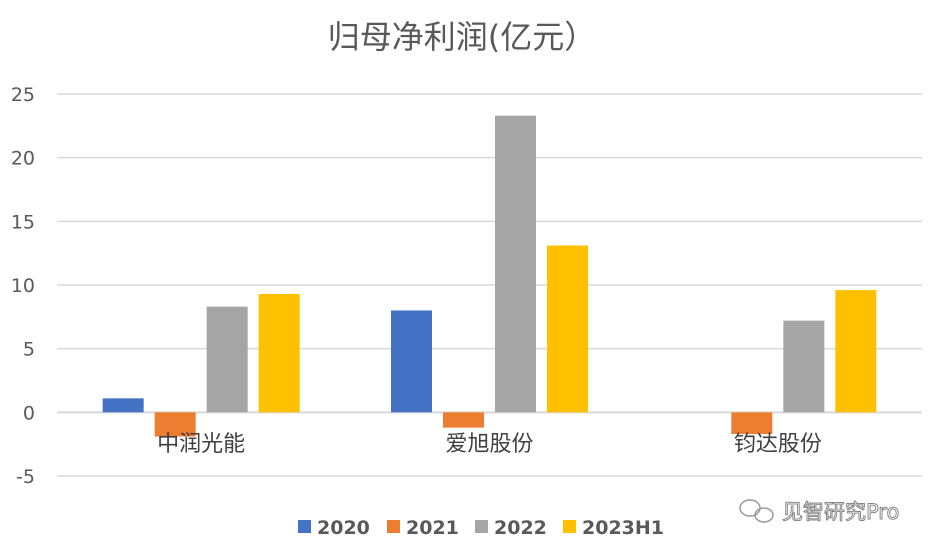 This screenshot has height=555, width=943. I want to click on legend-swatch-2021, so click(393, 526).